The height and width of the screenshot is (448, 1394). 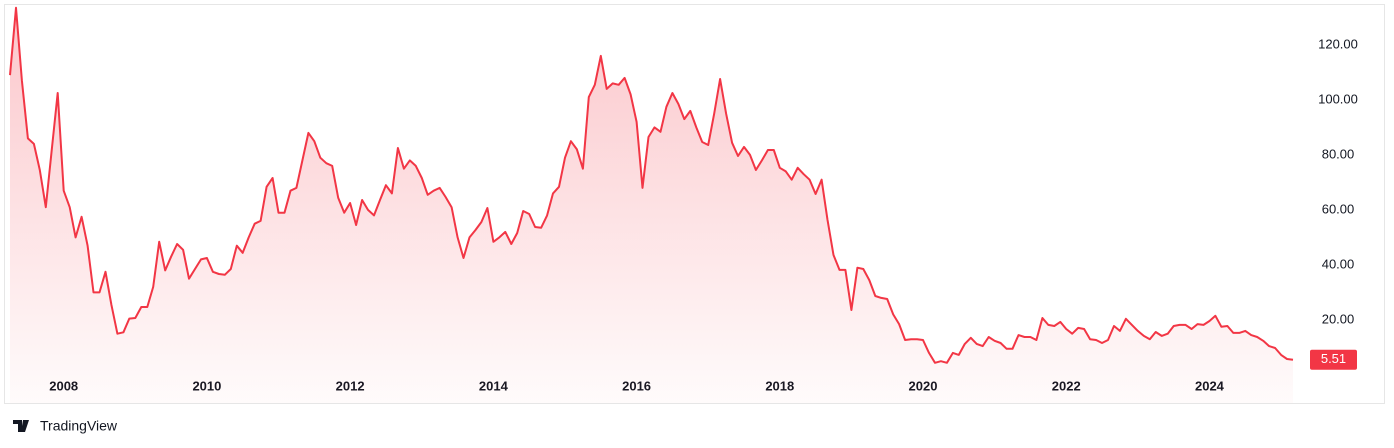 What do you see at coordinates (1338, 318) in the screenshot?
I see `y-tick-label: 20.00` at bounding box center [1338, 318].